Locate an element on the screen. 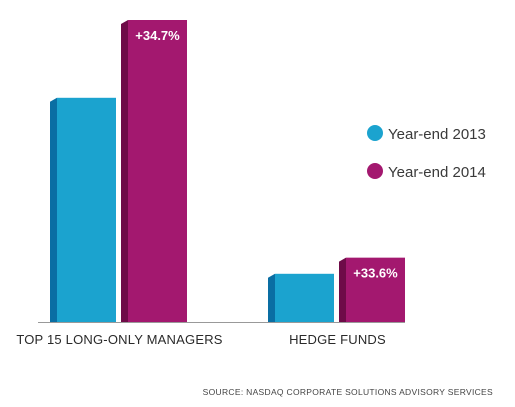  legend-label-2013: Year-end 2013 is located at coordinates (437, 134).